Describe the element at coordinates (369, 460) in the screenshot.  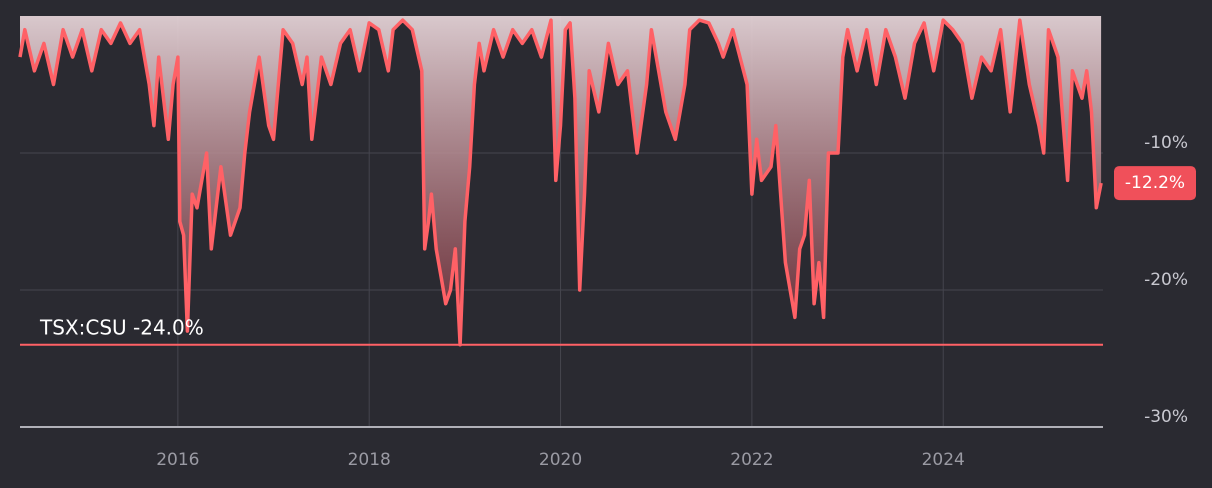
I see `x-tick-label: 2018` at that location.